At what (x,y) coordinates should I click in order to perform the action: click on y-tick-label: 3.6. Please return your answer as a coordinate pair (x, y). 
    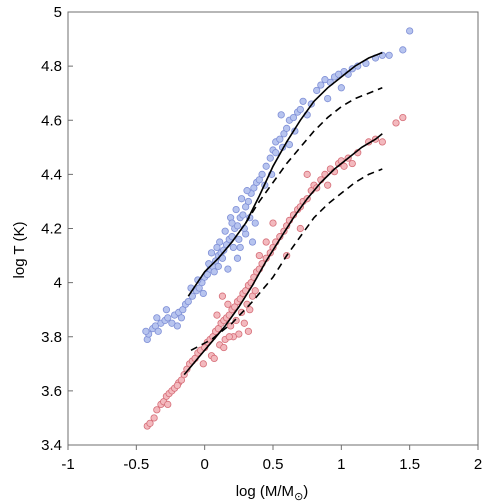
    Looking at the image, I should click on (51, 391).